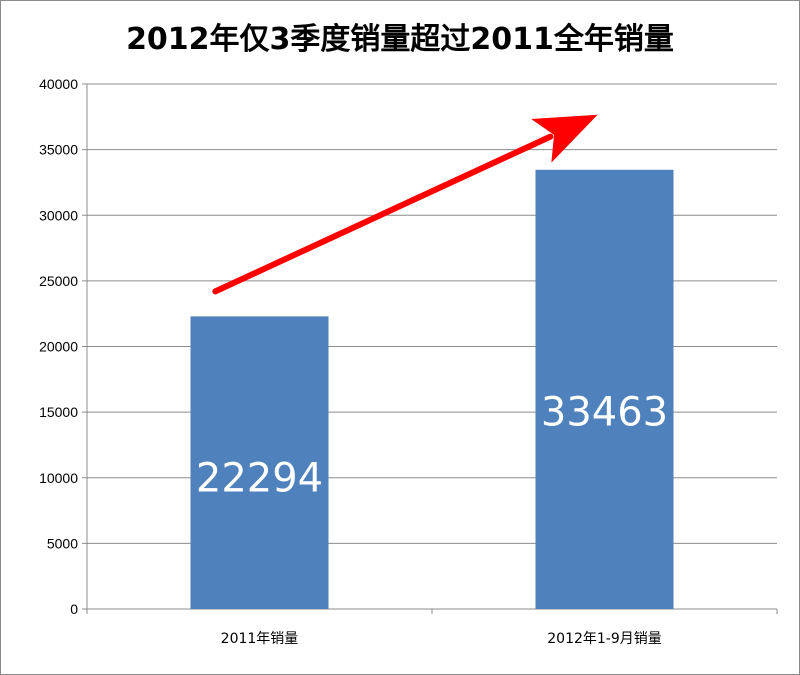 The image size is (800, 675). I want to click on y-tick-label: 20000, so click(58, 347).